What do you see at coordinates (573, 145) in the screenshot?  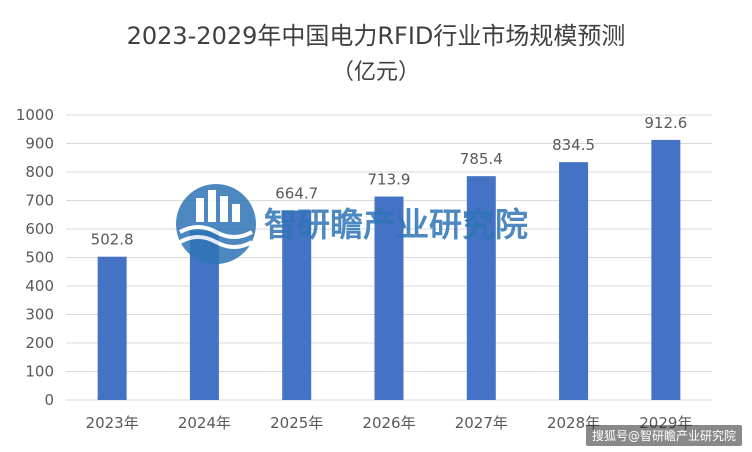 I see `data-label: 834.5` at bounding box center [573, 145].